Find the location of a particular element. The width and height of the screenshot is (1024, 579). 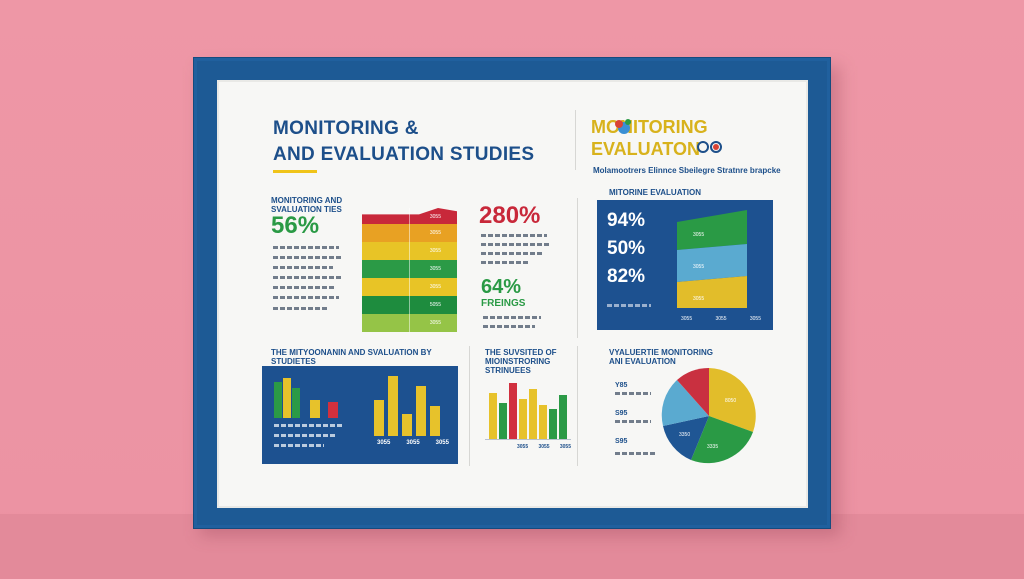

bottom-right-title: VYALUERTIE MONITORING ANI EVALUATION is located at coordinates (661, 357).